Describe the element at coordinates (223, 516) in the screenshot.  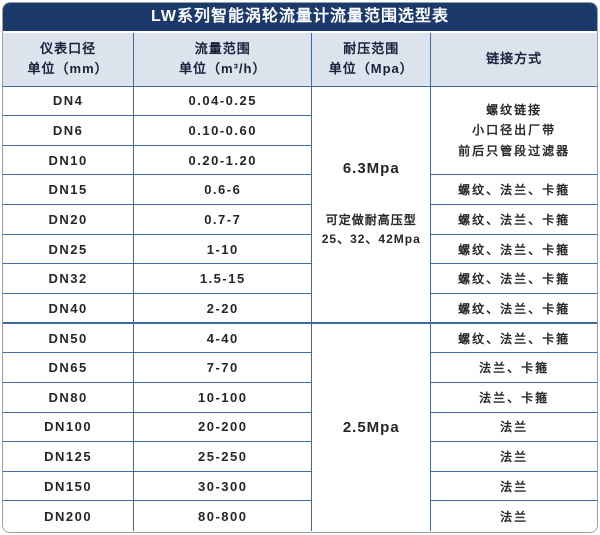
I see `flow-range-cell: 80-800` at that location.